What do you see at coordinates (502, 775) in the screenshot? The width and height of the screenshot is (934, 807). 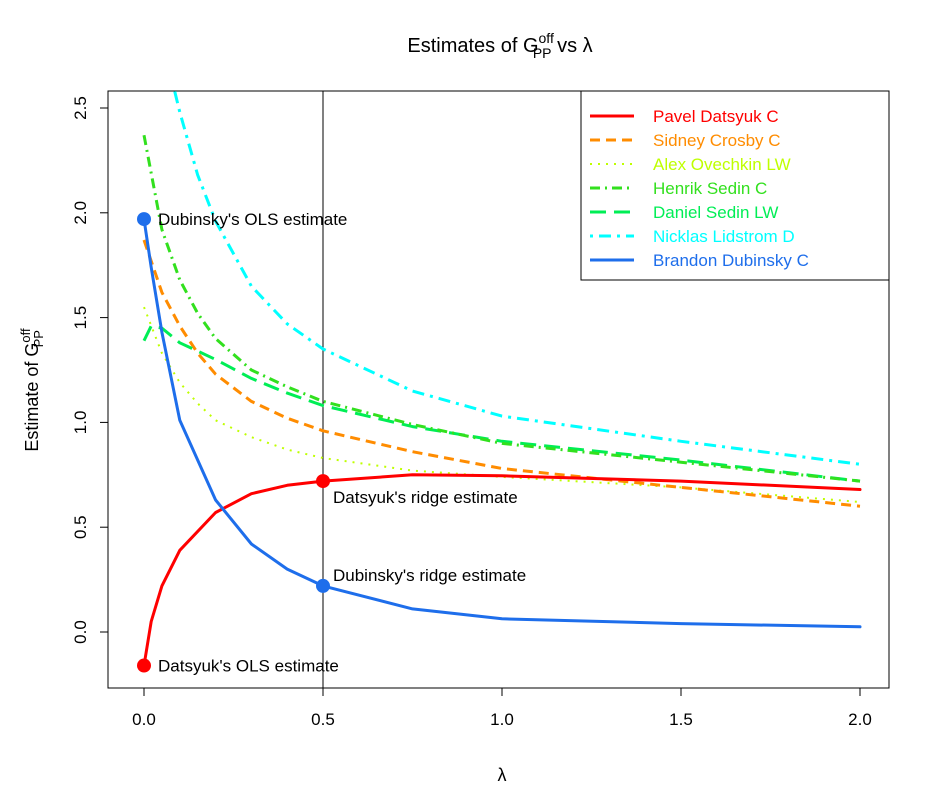 I see `x-axis-label: λ` at bounding box center [502, 775].